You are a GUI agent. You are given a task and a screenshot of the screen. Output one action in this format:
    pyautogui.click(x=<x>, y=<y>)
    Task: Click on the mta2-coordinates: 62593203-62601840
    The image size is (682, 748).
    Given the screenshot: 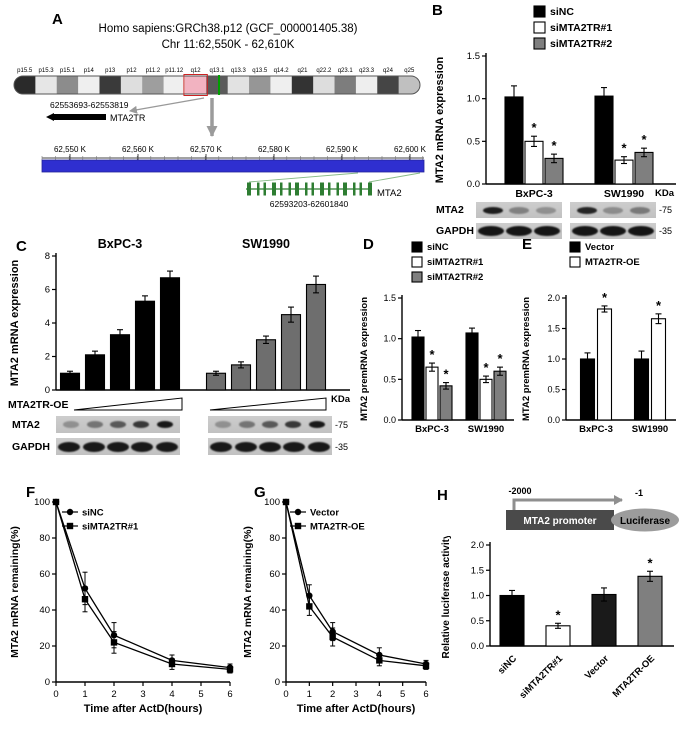 What is the action you would take?
    pyautogui.click(x=309, y=204)
    